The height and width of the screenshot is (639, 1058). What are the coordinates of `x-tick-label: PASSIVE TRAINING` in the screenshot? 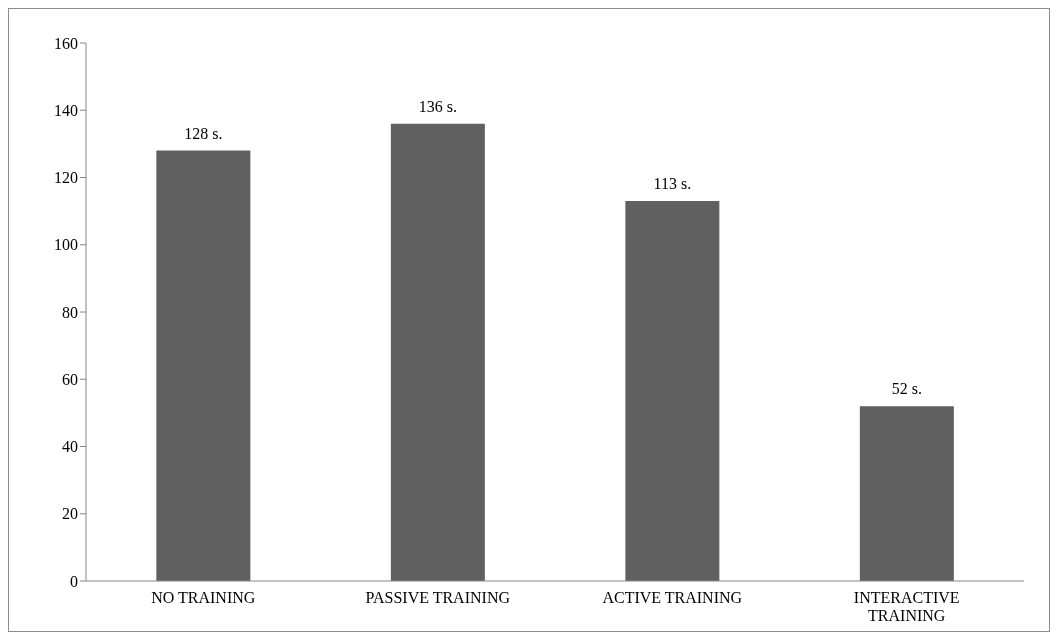 It's located at (438, 597).